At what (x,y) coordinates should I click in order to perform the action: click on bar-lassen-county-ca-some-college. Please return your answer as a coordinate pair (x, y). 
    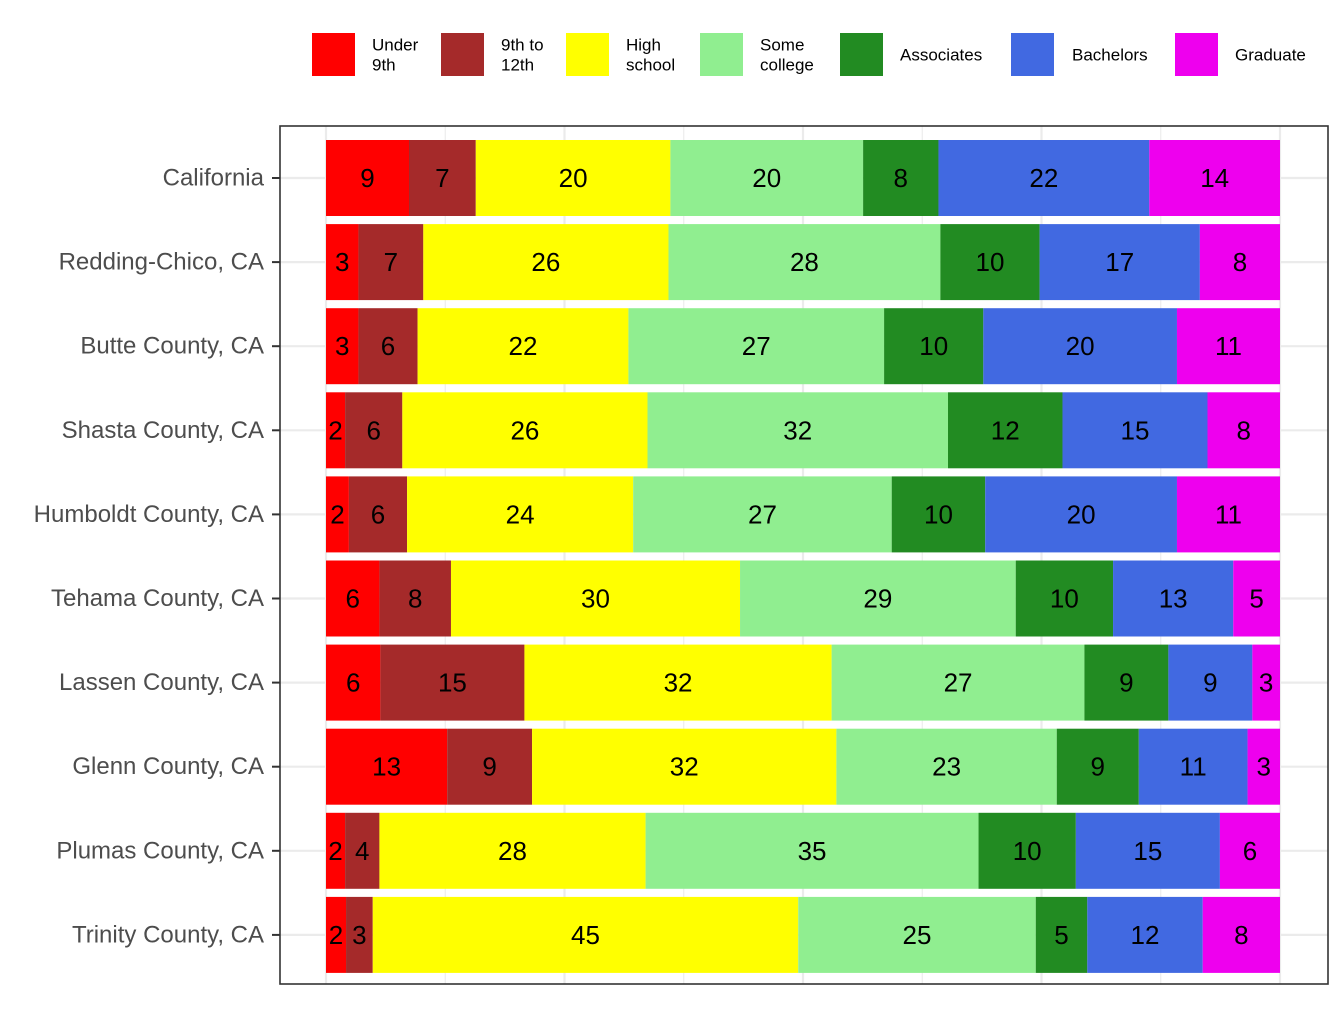
    Looking at the image, I should click on (958, 682).